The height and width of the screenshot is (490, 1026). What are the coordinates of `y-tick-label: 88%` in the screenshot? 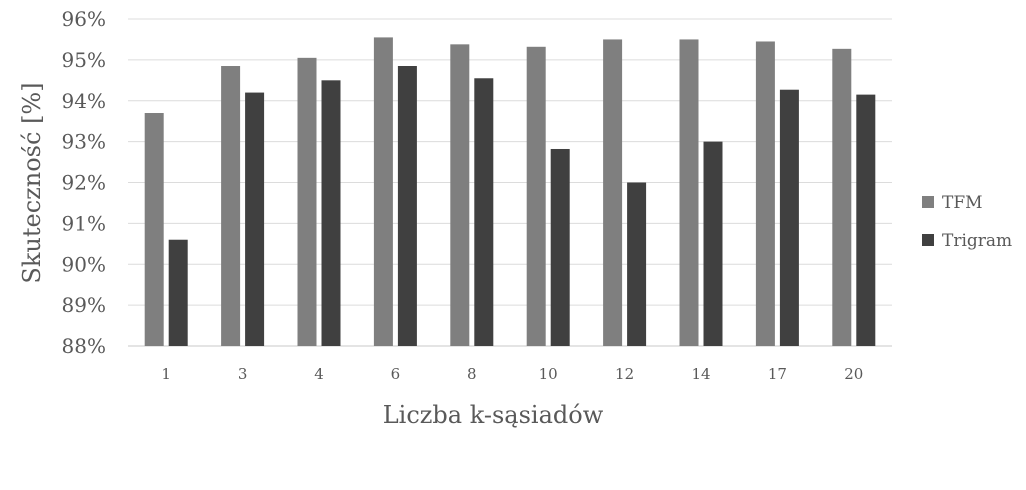 It's located at (84, 346).